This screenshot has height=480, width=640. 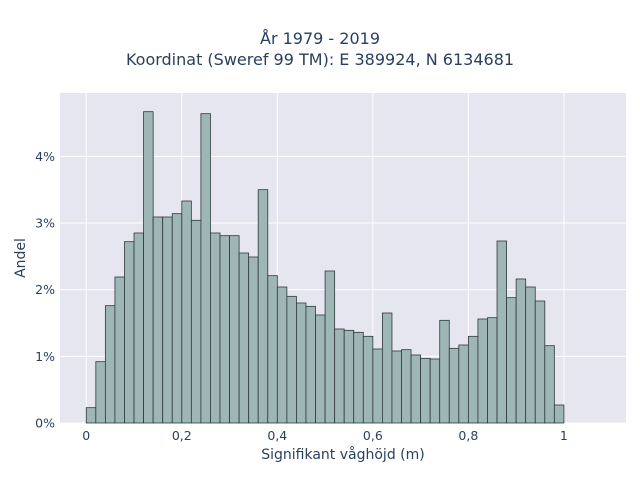 What do you see at coordinates (320, 38) in the screenshot?
I see `chart-title: År 1979 - 2019` at bounding box center [320, 38].